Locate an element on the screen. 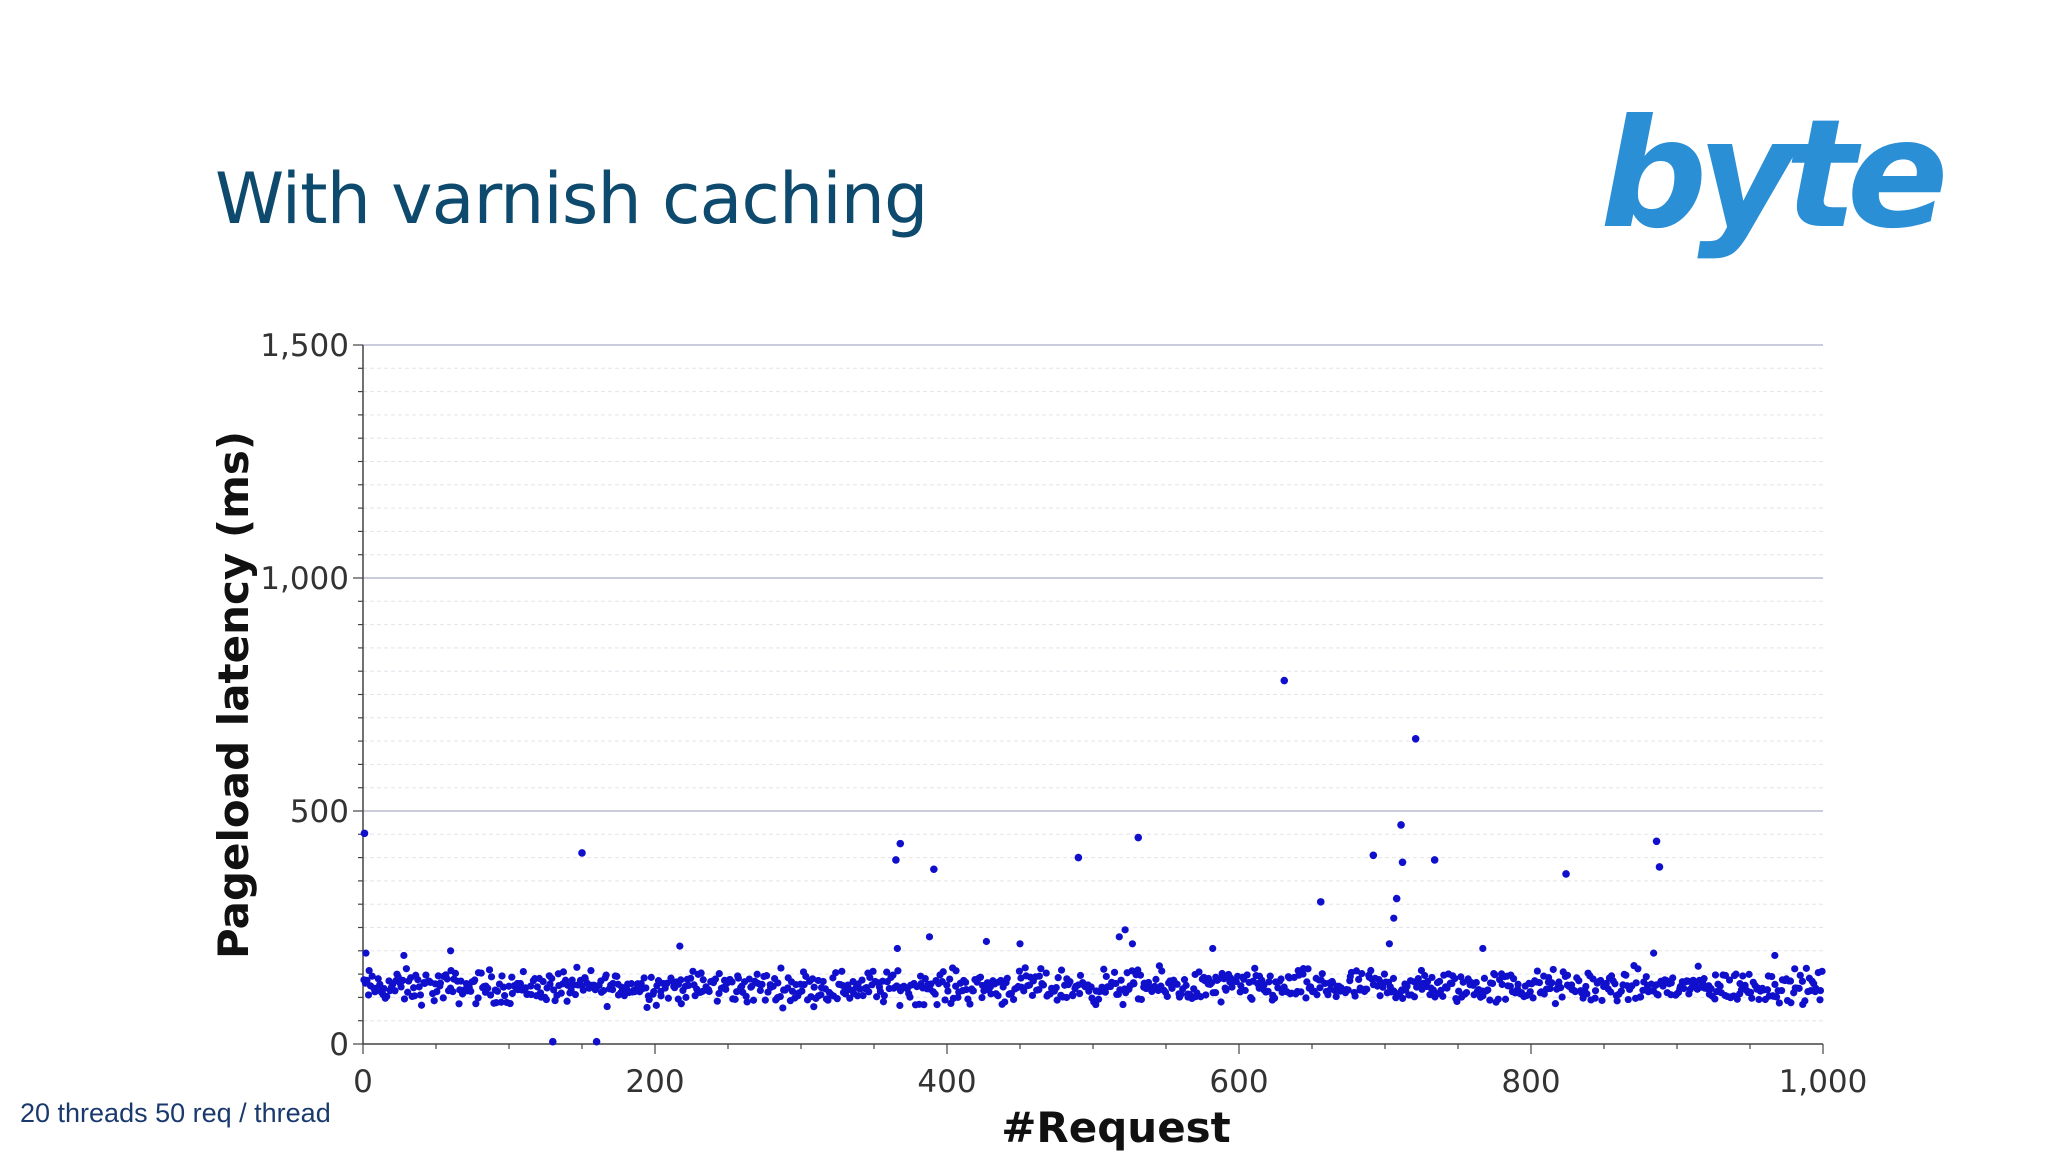  byte-logo: byte is located at coordinates (1774, 175).